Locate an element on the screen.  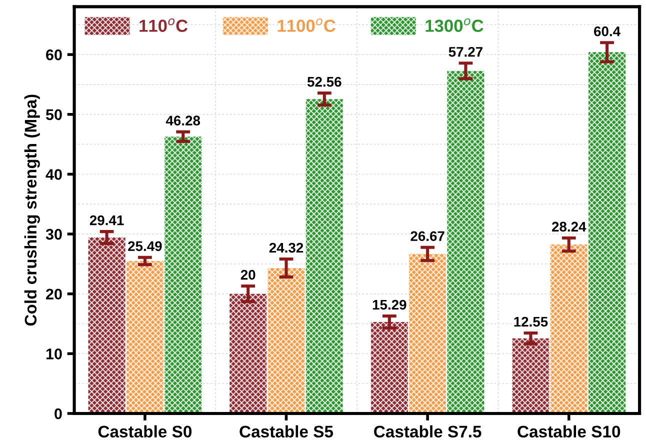
y-tick-label: 10 is located at coordinates (54, 354).